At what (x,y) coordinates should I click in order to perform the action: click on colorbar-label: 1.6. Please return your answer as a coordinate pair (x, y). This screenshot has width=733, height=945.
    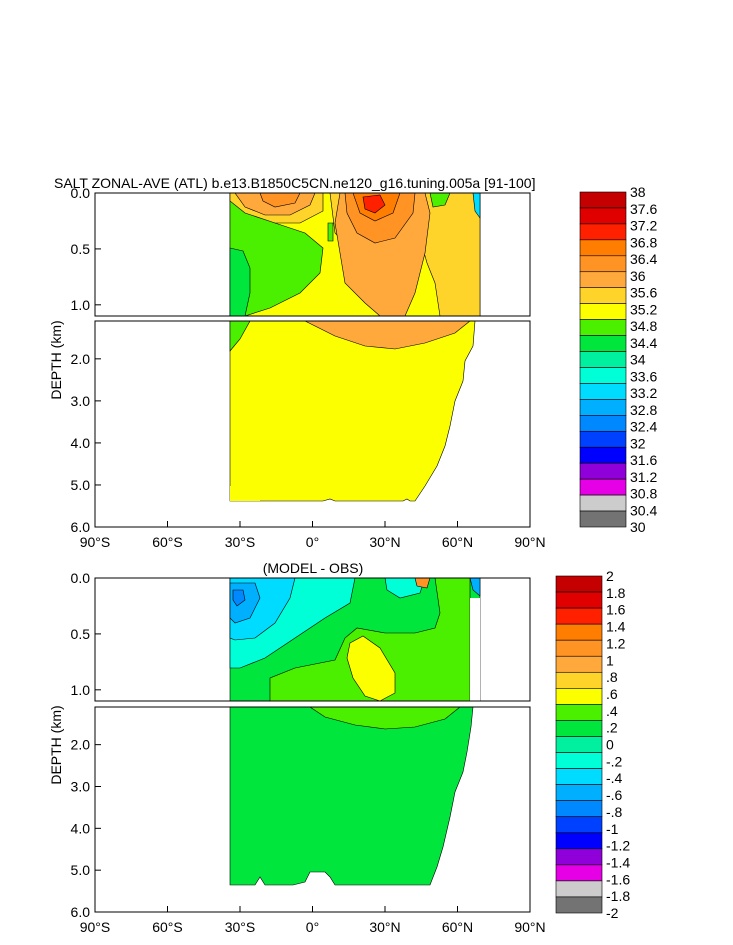
    Looking at the image, I should click on (616, 610).